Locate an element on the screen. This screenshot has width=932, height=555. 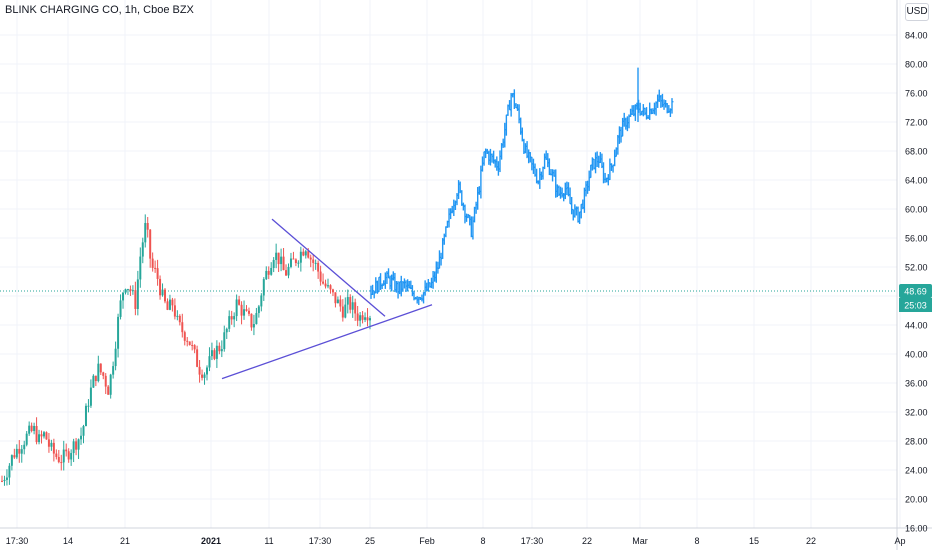
y-tick-label: 68.00 is located at coordinates (916, 152).